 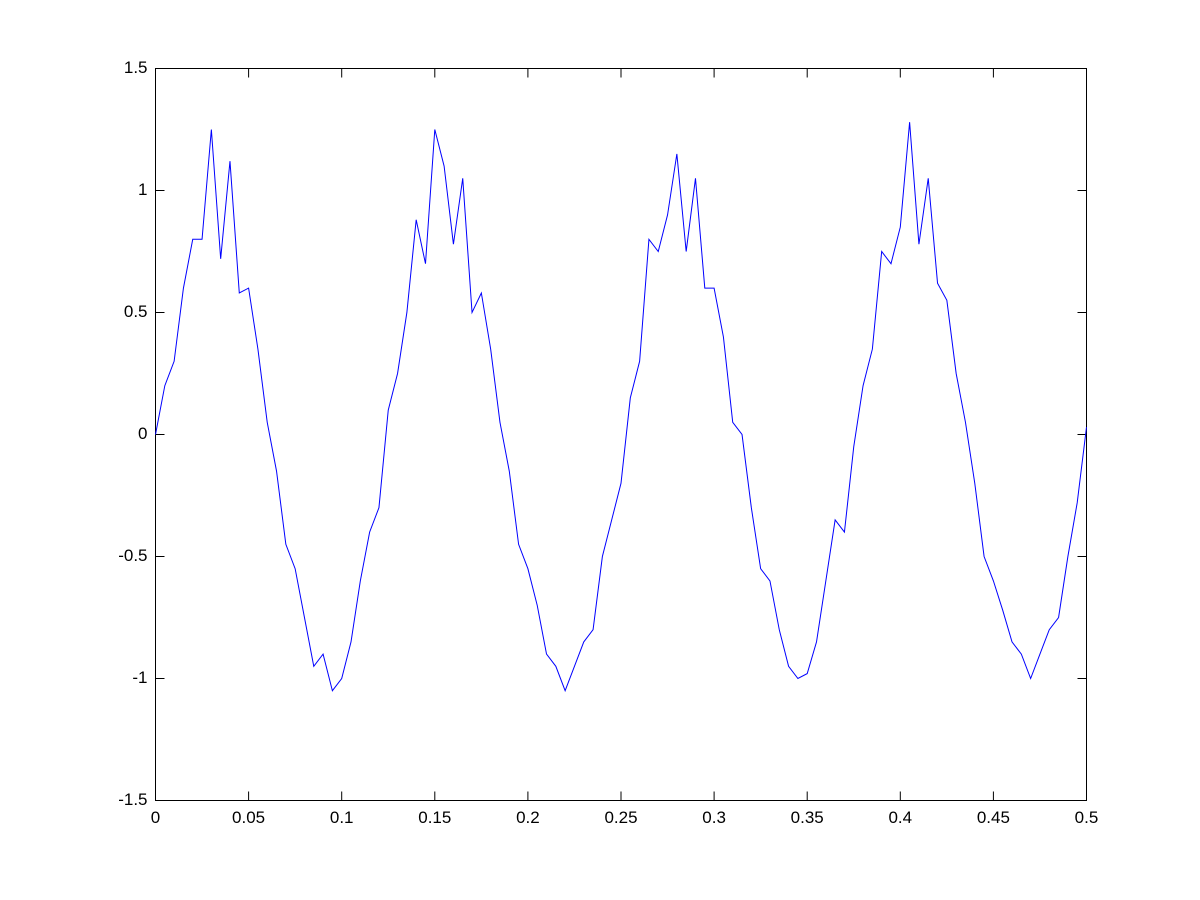 What do you see at coordinates (714, 817) in the screenshot?
I see `x-tick-label: 0.3` at bounding box center [714, 817].